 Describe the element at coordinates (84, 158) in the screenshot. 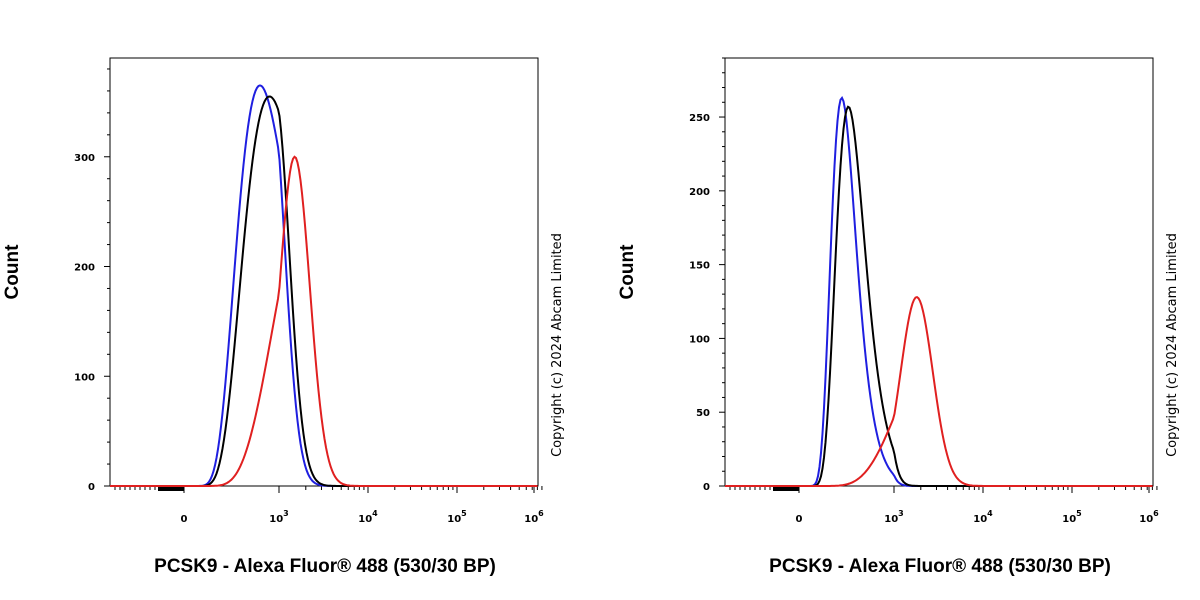

I see `y-tick-label: 300` at that location.